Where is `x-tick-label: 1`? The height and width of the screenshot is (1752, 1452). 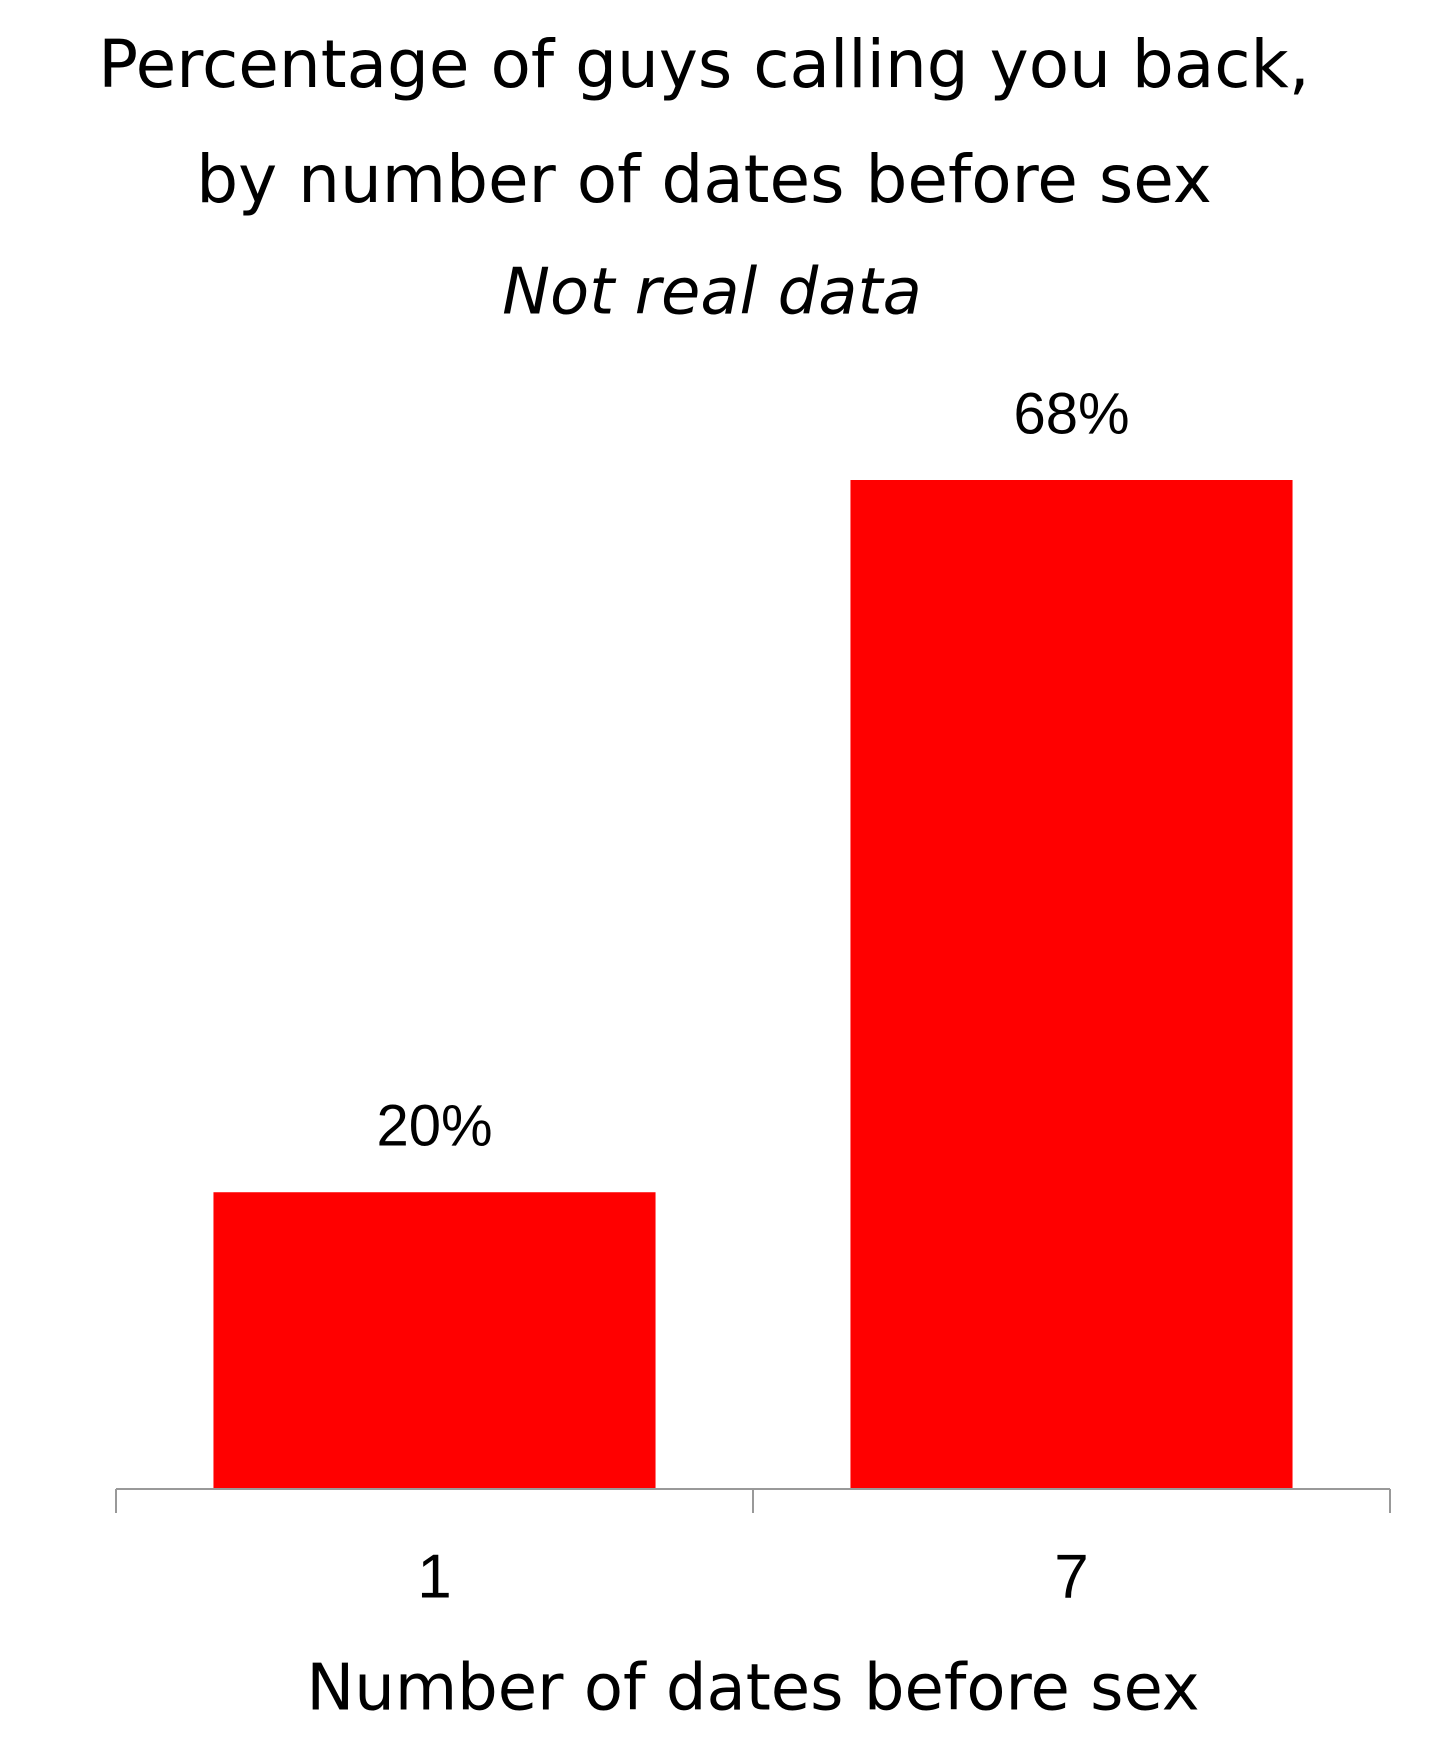 x-tick-label: 1 is located at coordinates (434, 1576).